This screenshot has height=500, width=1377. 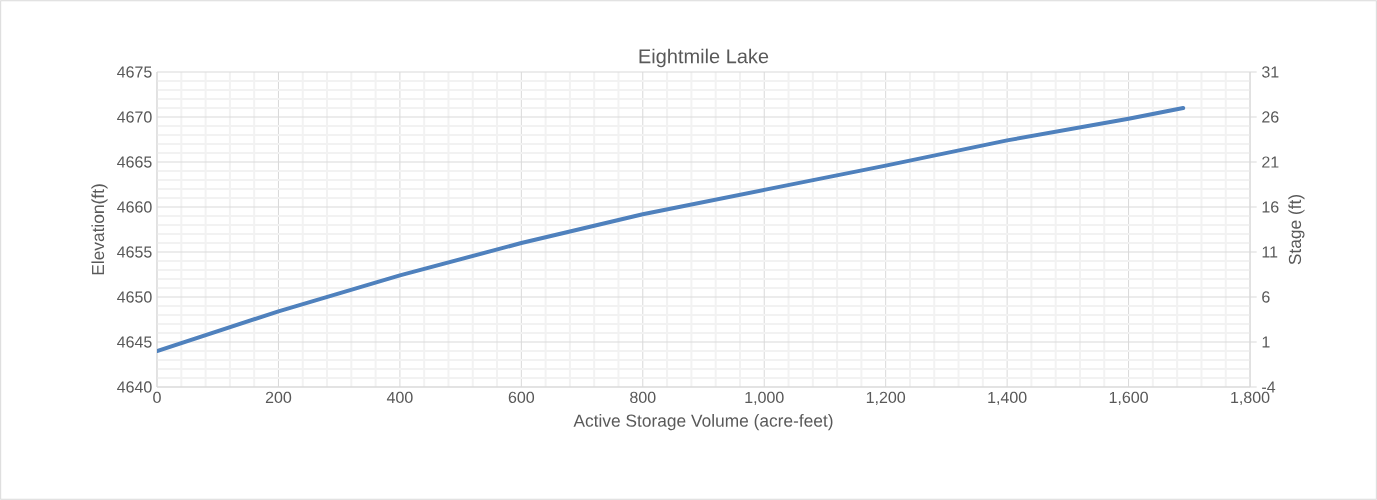 I want to click on y2-tick-label: 11, so click(x=1270, y=252).